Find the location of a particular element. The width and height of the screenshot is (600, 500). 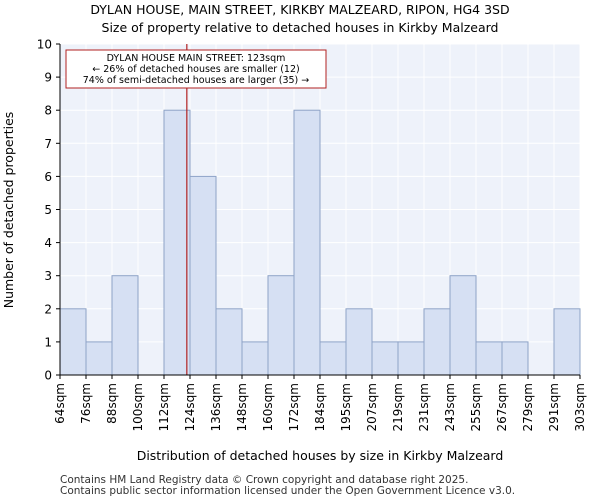

x-tick-label: 207sqm is located at coordinates (372, 407).